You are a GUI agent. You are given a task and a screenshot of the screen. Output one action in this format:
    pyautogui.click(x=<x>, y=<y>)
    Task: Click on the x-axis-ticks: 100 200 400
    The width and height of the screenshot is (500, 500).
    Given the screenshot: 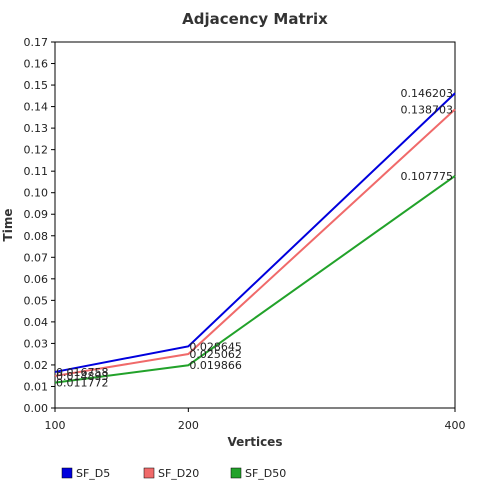 What is the action you would take?
    pyautogui.click(x=255, y=420)
    